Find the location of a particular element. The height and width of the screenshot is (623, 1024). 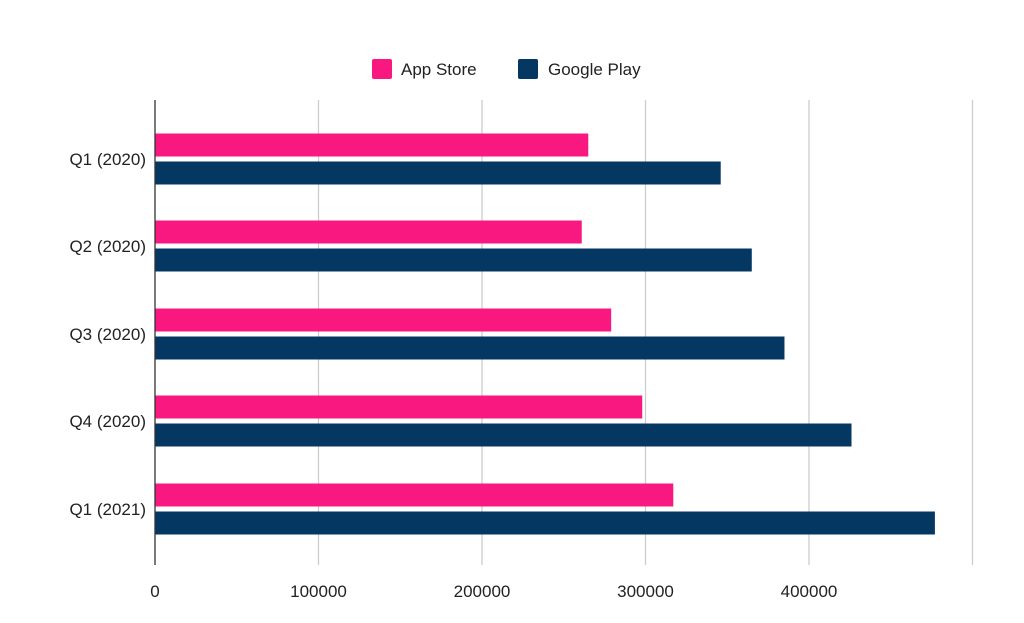

legend-label: Google Play is located at coordinates (594, 69).